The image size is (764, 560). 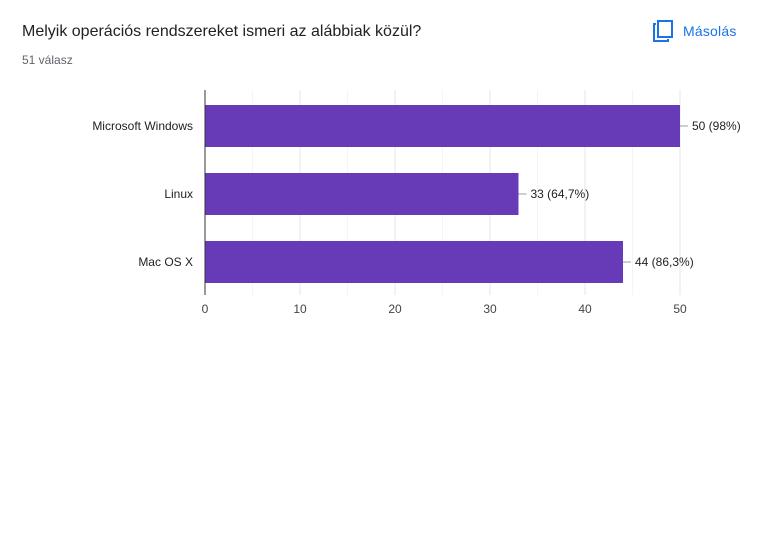 What do you see at coordinates (560, 194) in the screenshot?
I see `data-label: 33 (64,7%)` at bounding box center [560, 194].